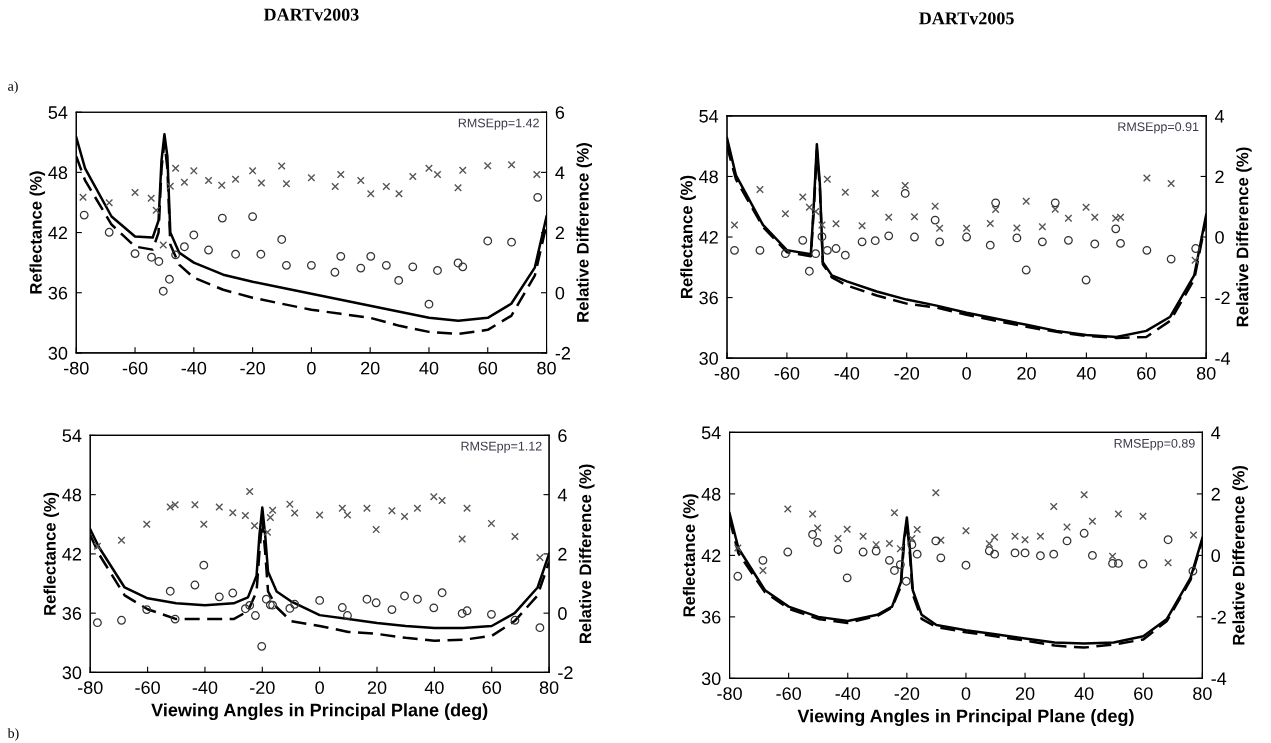 This screenshot has height=743, width=1271. What do you see at coordinates (966, 18) in the screenshot?
I see `chart-title: DARTv2005` at bounding box center [966, 18].